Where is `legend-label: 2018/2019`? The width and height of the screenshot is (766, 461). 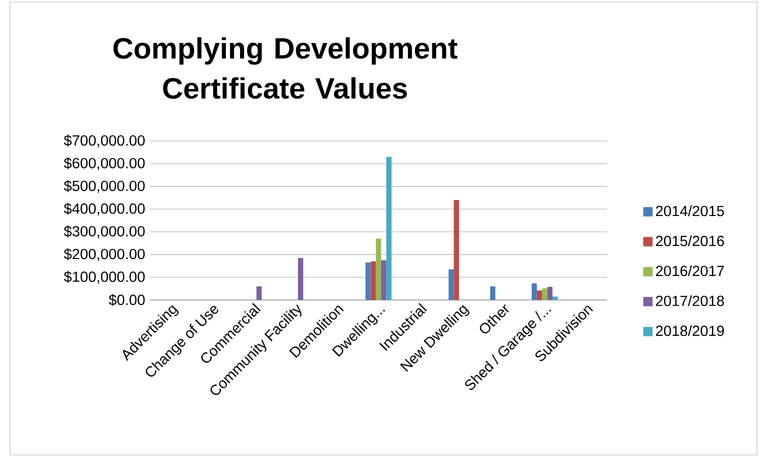 legend-label: 2018/2019 is located at coordinates (690, 330).